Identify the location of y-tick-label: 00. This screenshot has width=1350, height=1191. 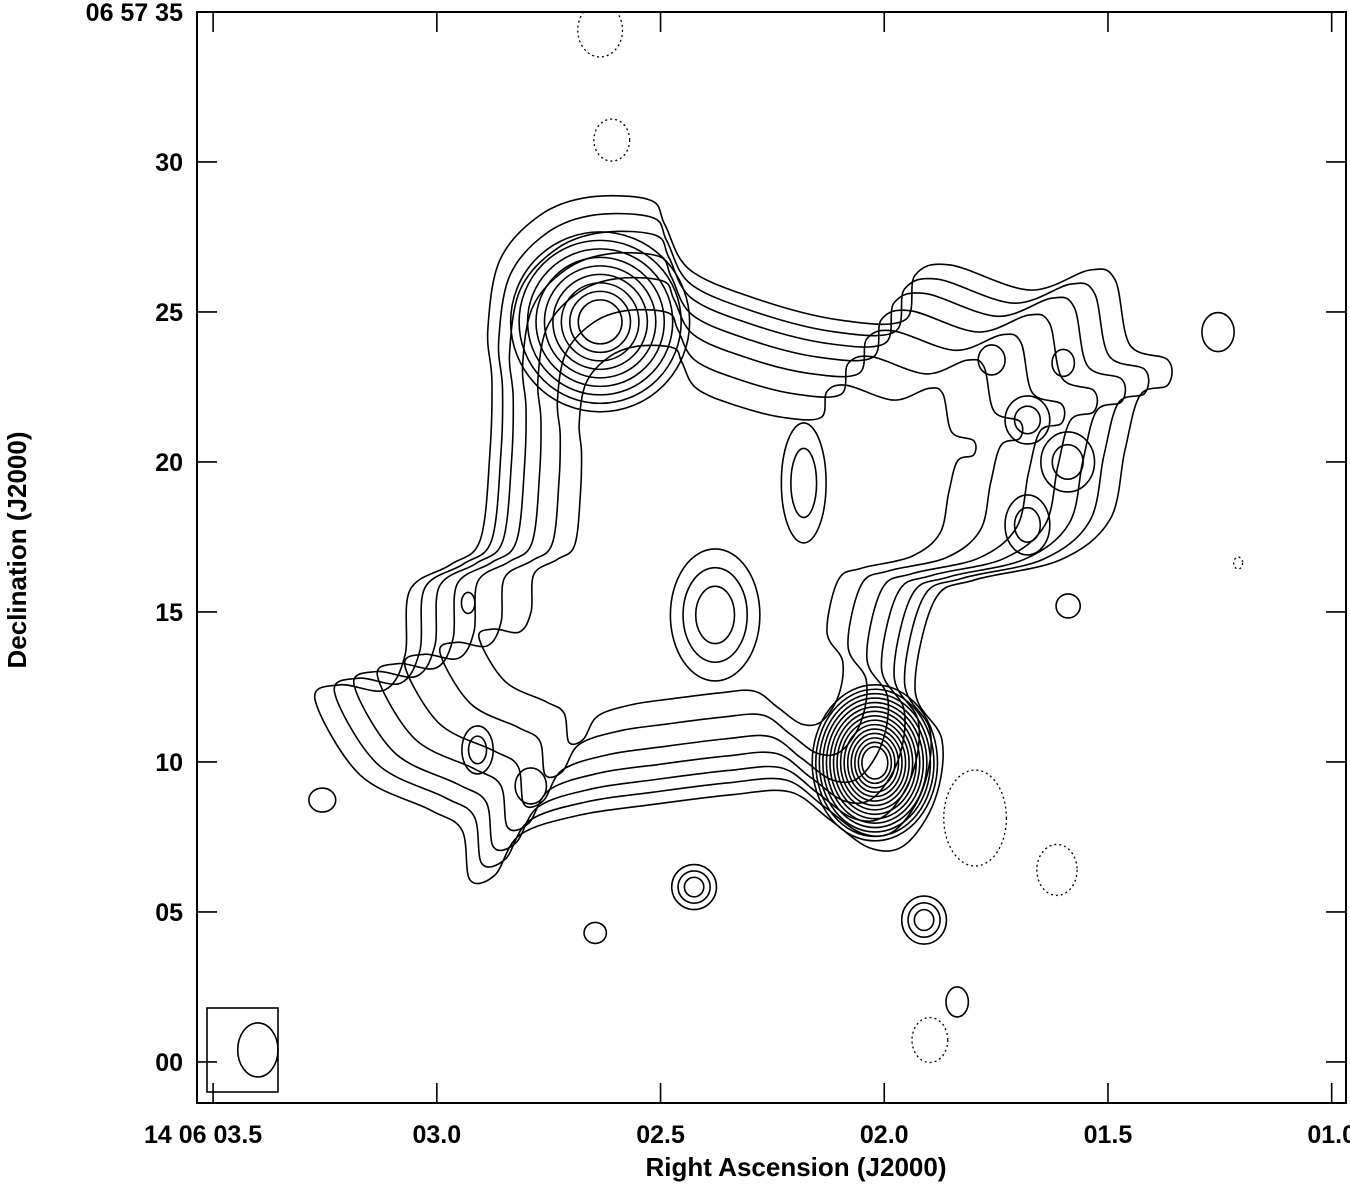
(169, 1063).